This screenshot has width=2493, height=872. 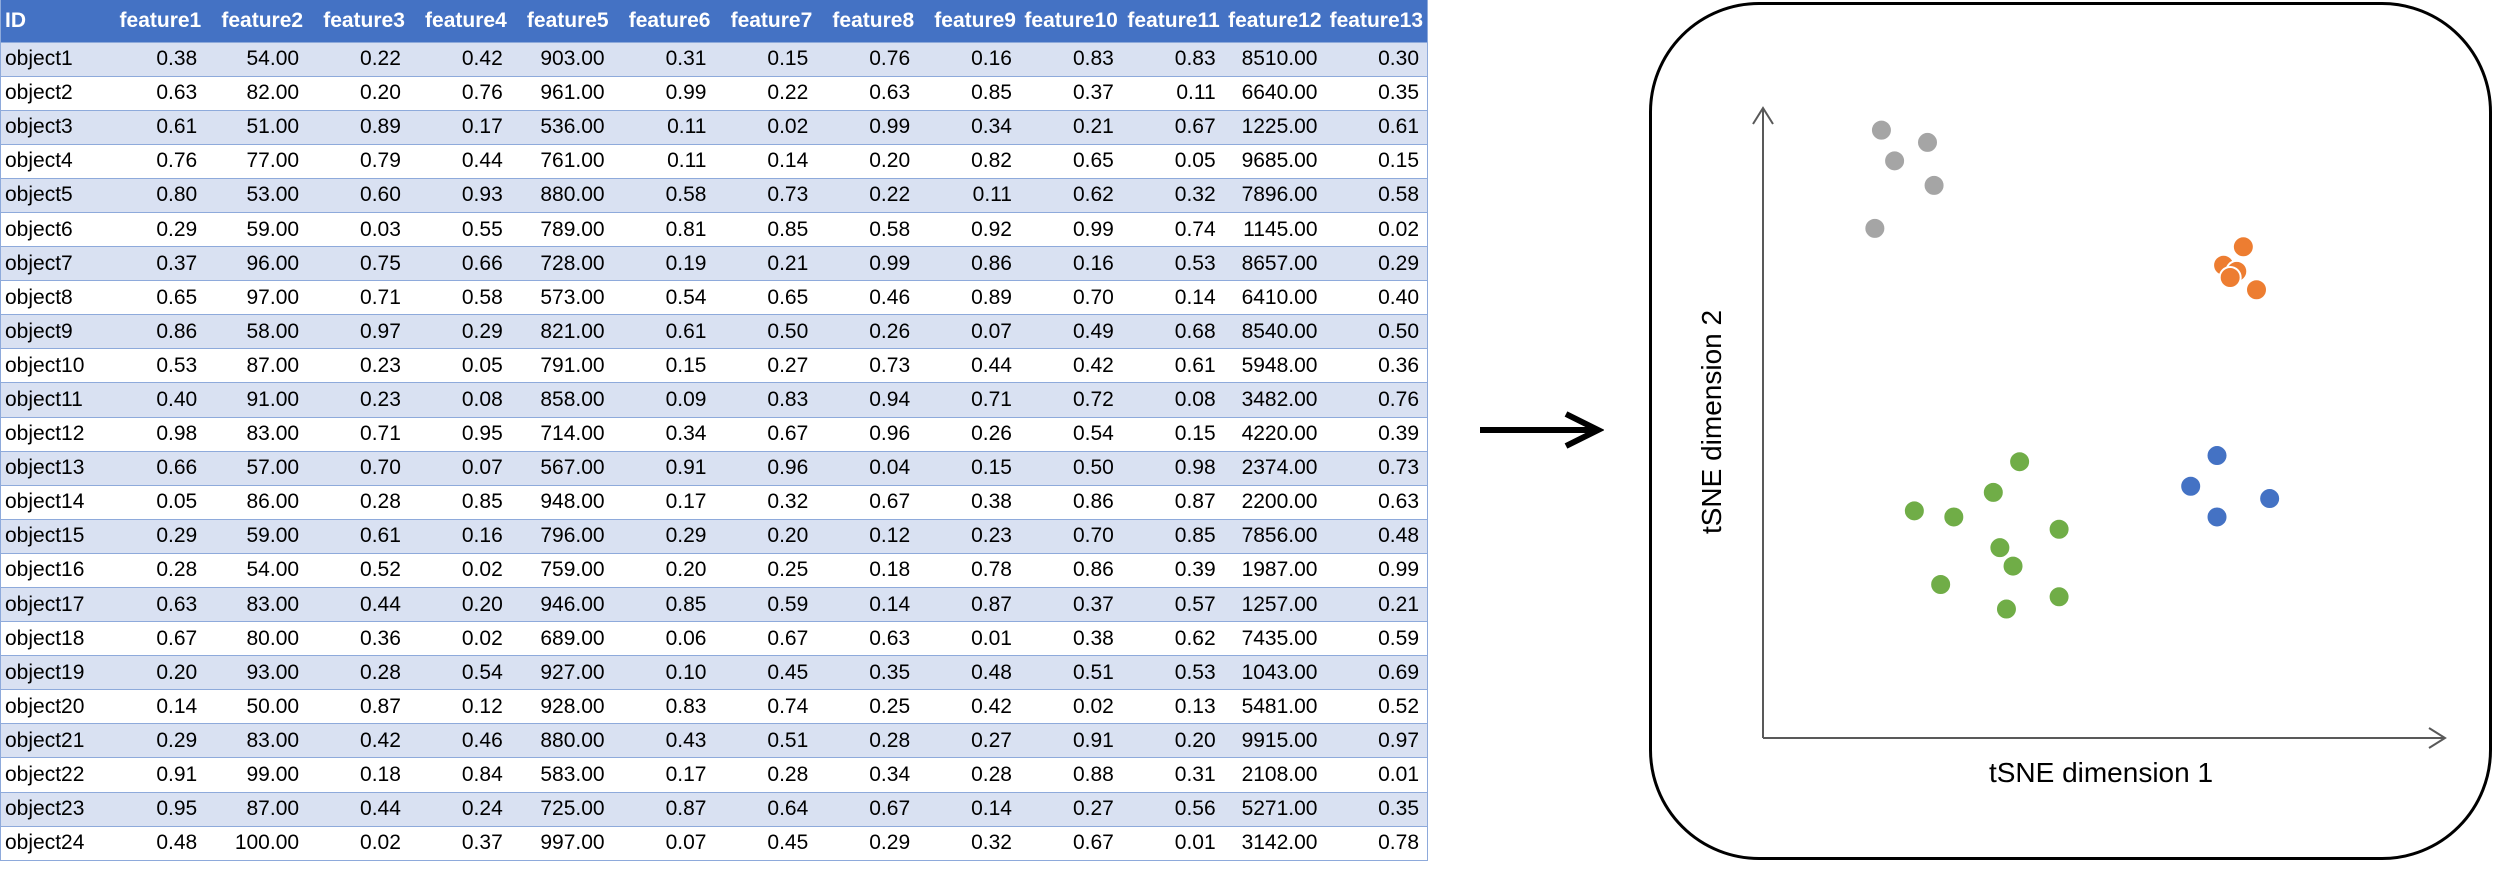 I want to click on table-cell: 8540.00, so click(x=1274, y=332).